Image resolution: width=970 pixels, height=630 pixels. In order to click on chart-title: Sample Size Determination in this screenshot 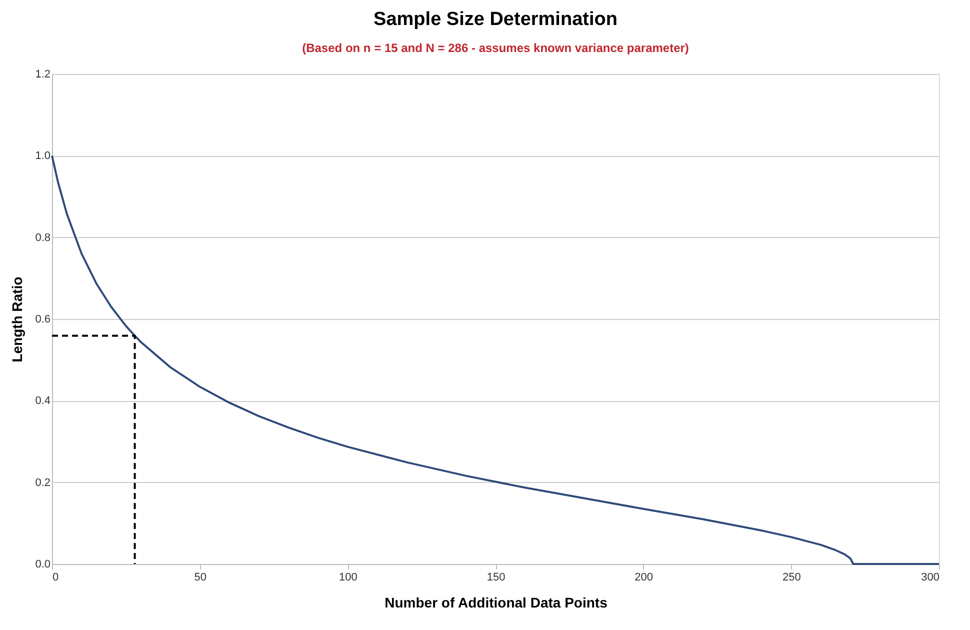, I will do `click(496, 19)`.